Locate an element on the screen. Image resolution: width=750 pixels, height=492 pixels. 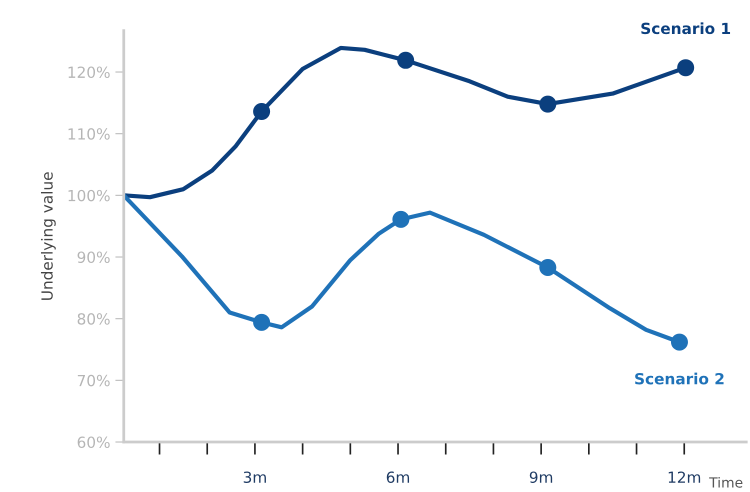
y-tick-label: 110% is located at coordinates (89, 134).